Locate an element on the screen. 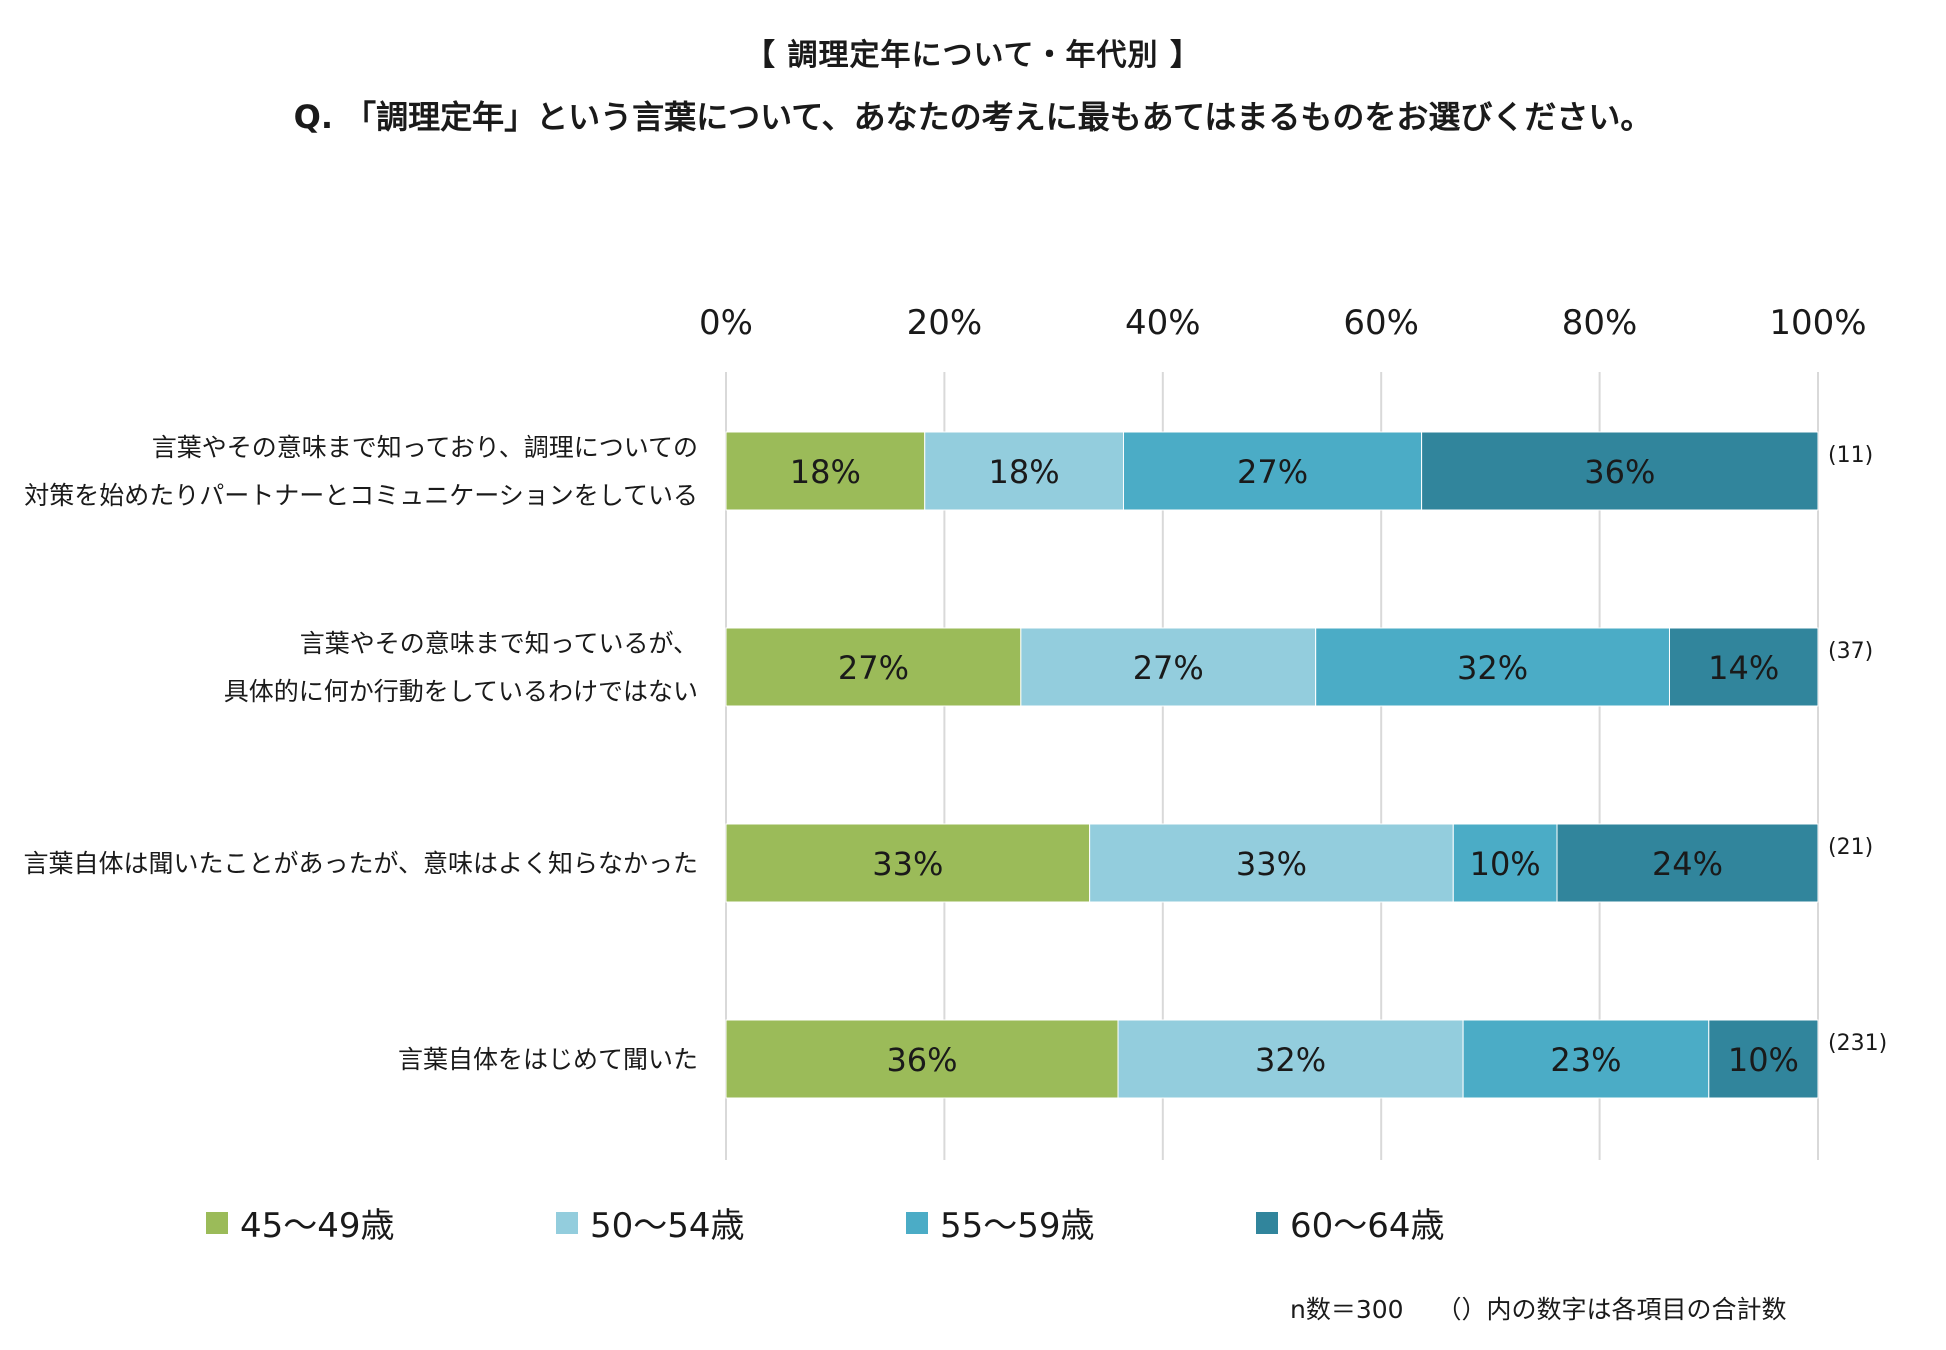  data-label: 23% is located at coordinates (1585, 1060).